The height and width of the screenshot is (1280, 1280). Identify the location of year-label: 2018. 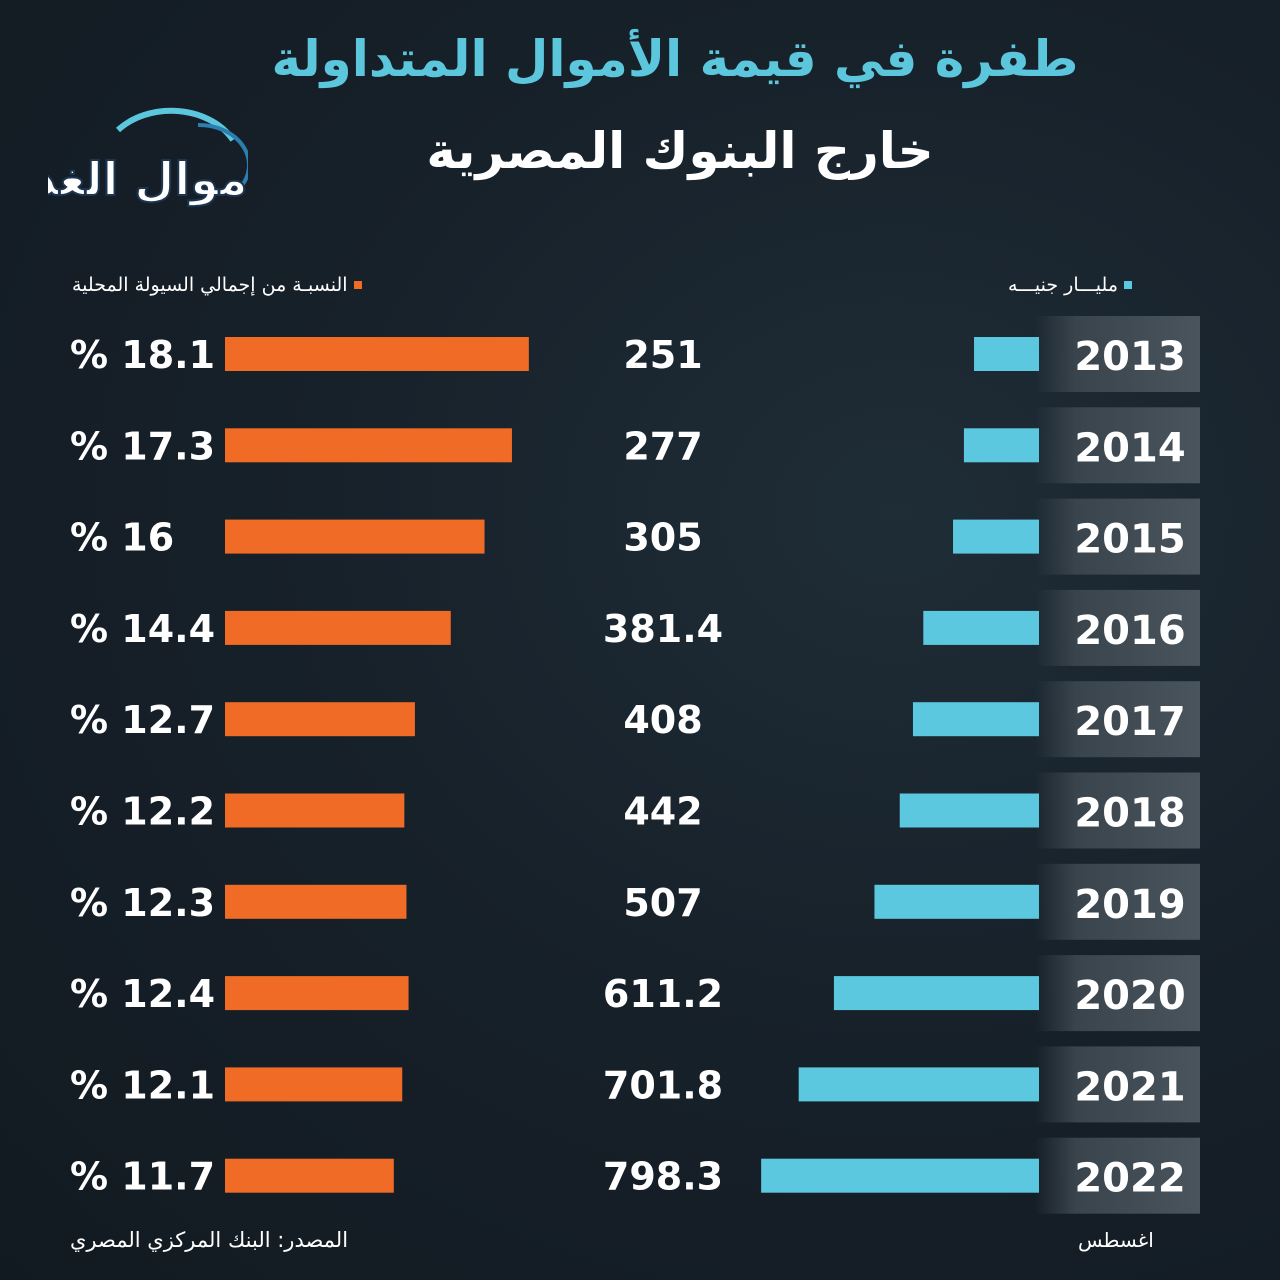
(1129, 814).